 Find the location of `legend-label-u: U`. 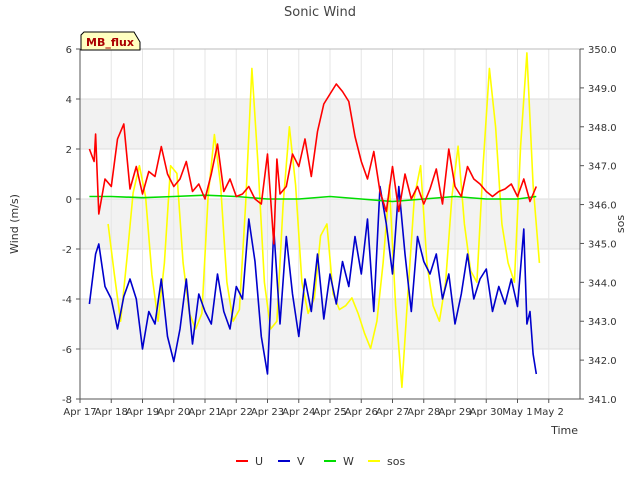

legend-label-u: U is located at coordinates (259, 461).